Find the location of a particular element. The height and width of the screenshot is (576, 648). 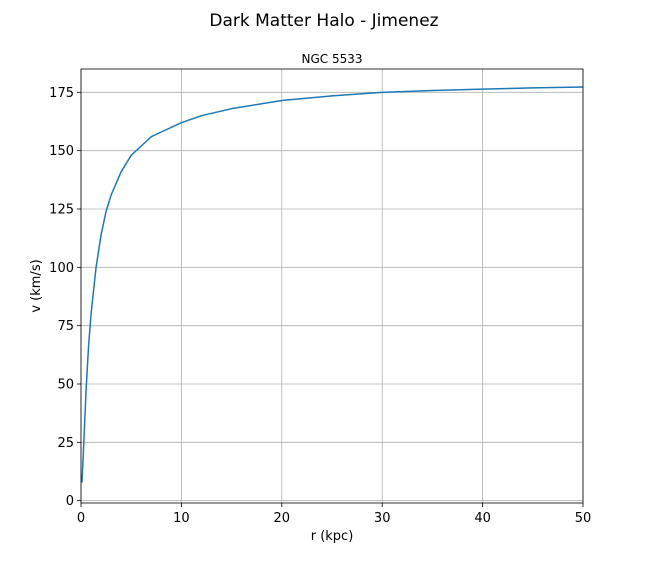

x-tick-label: 0 is located at coordinates (81, 518).